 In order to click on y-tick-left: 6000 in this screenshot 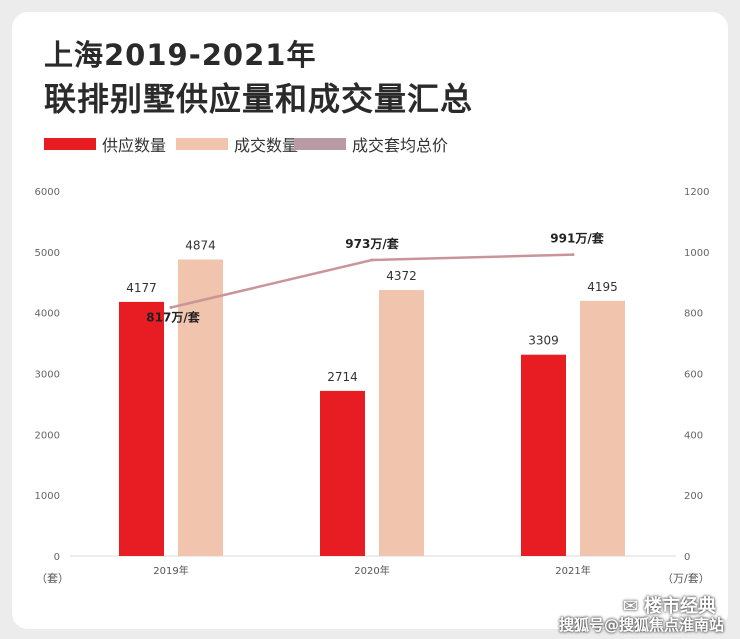, I will do `click(47, 192)`.